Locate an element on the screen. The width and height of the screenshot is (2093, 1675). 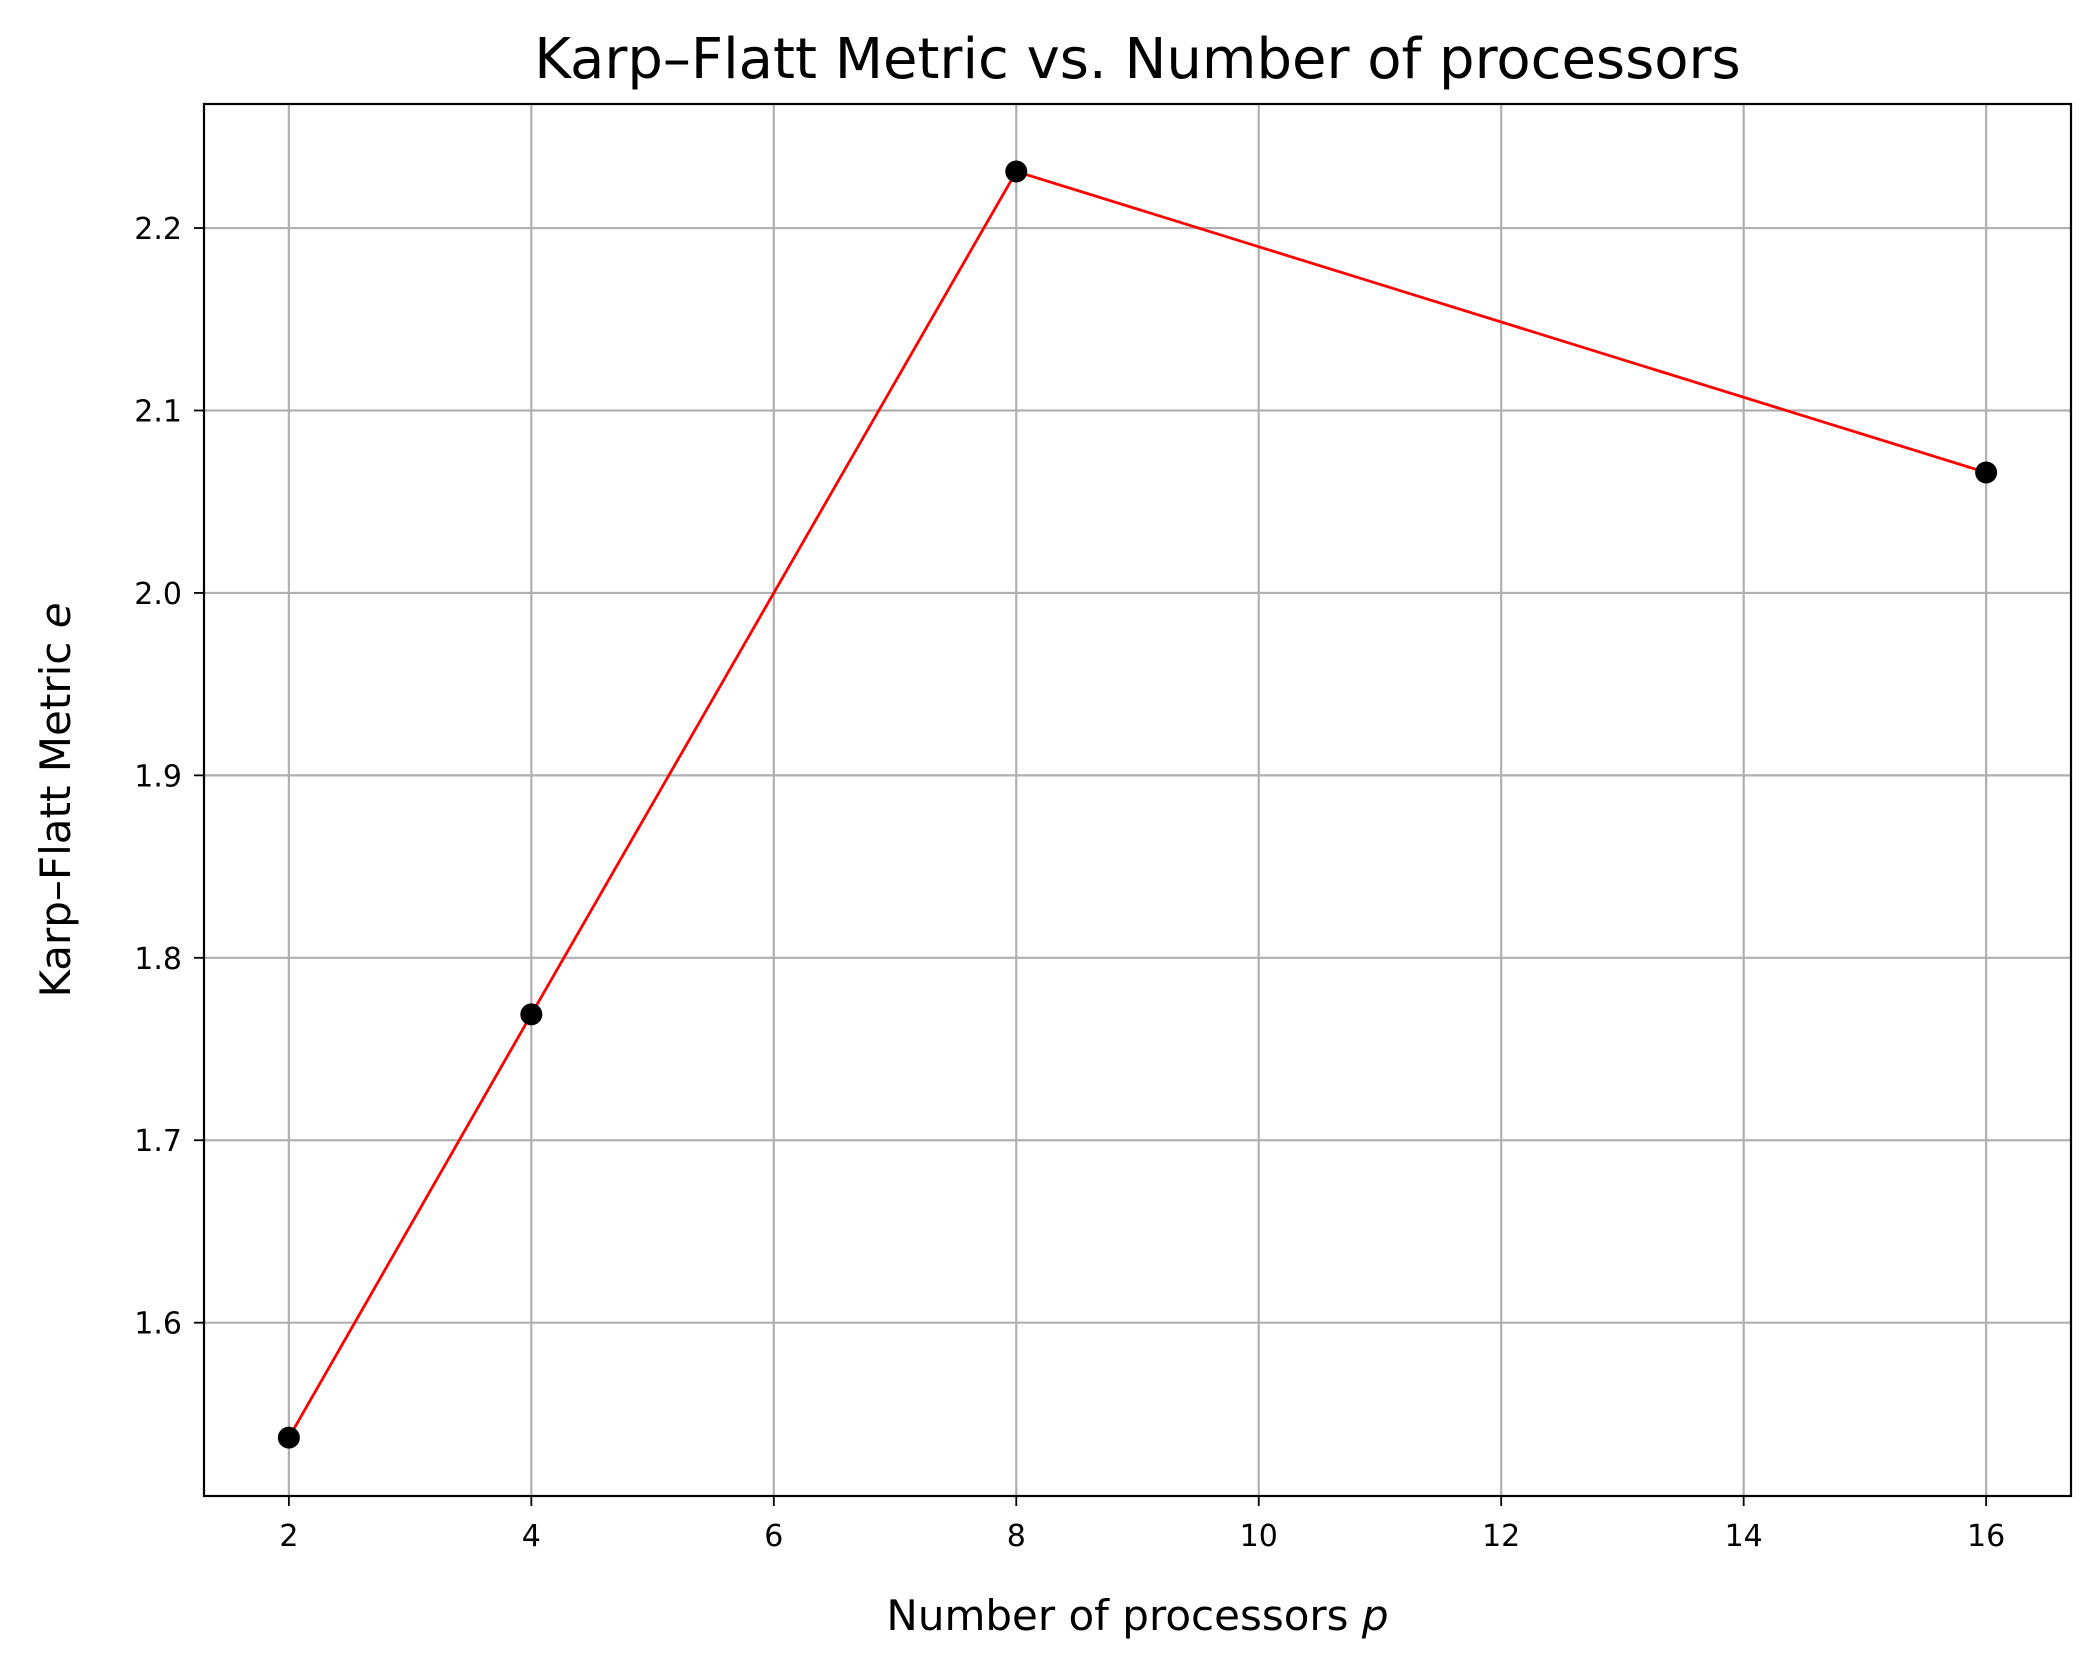
x-axis-label-text: Number of processors is located at coordinates (1117, 1615).